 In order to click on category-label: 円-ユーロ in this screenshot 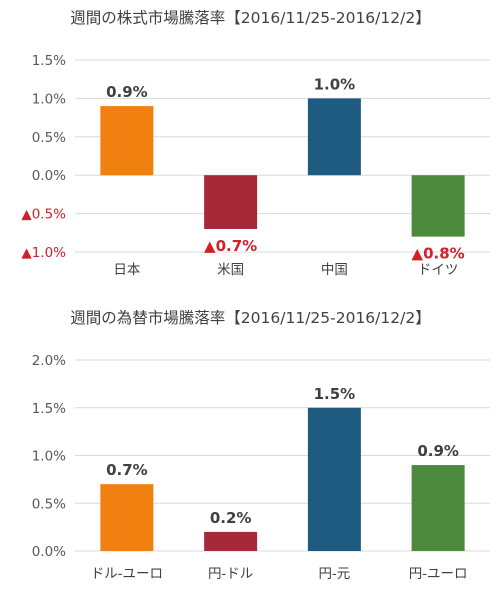, I will do `click(438, 574)`.